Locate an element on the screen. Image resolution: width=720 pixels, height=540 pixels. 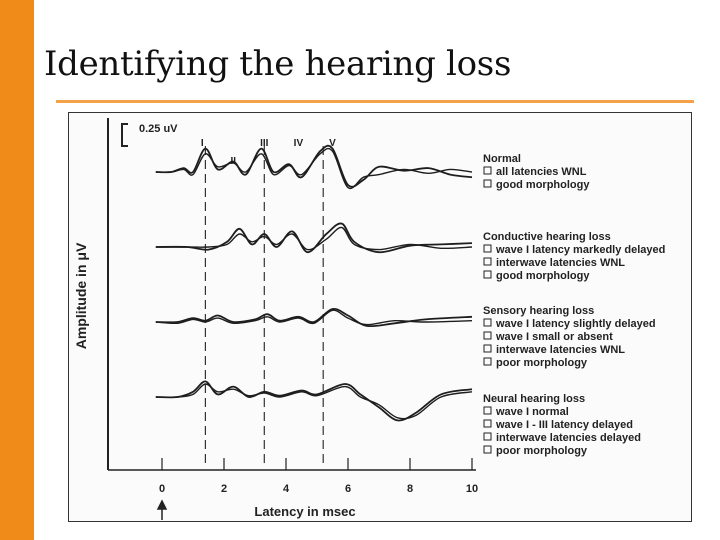
x-axis-label: Latency in msec is located at coordinates (304, 511).